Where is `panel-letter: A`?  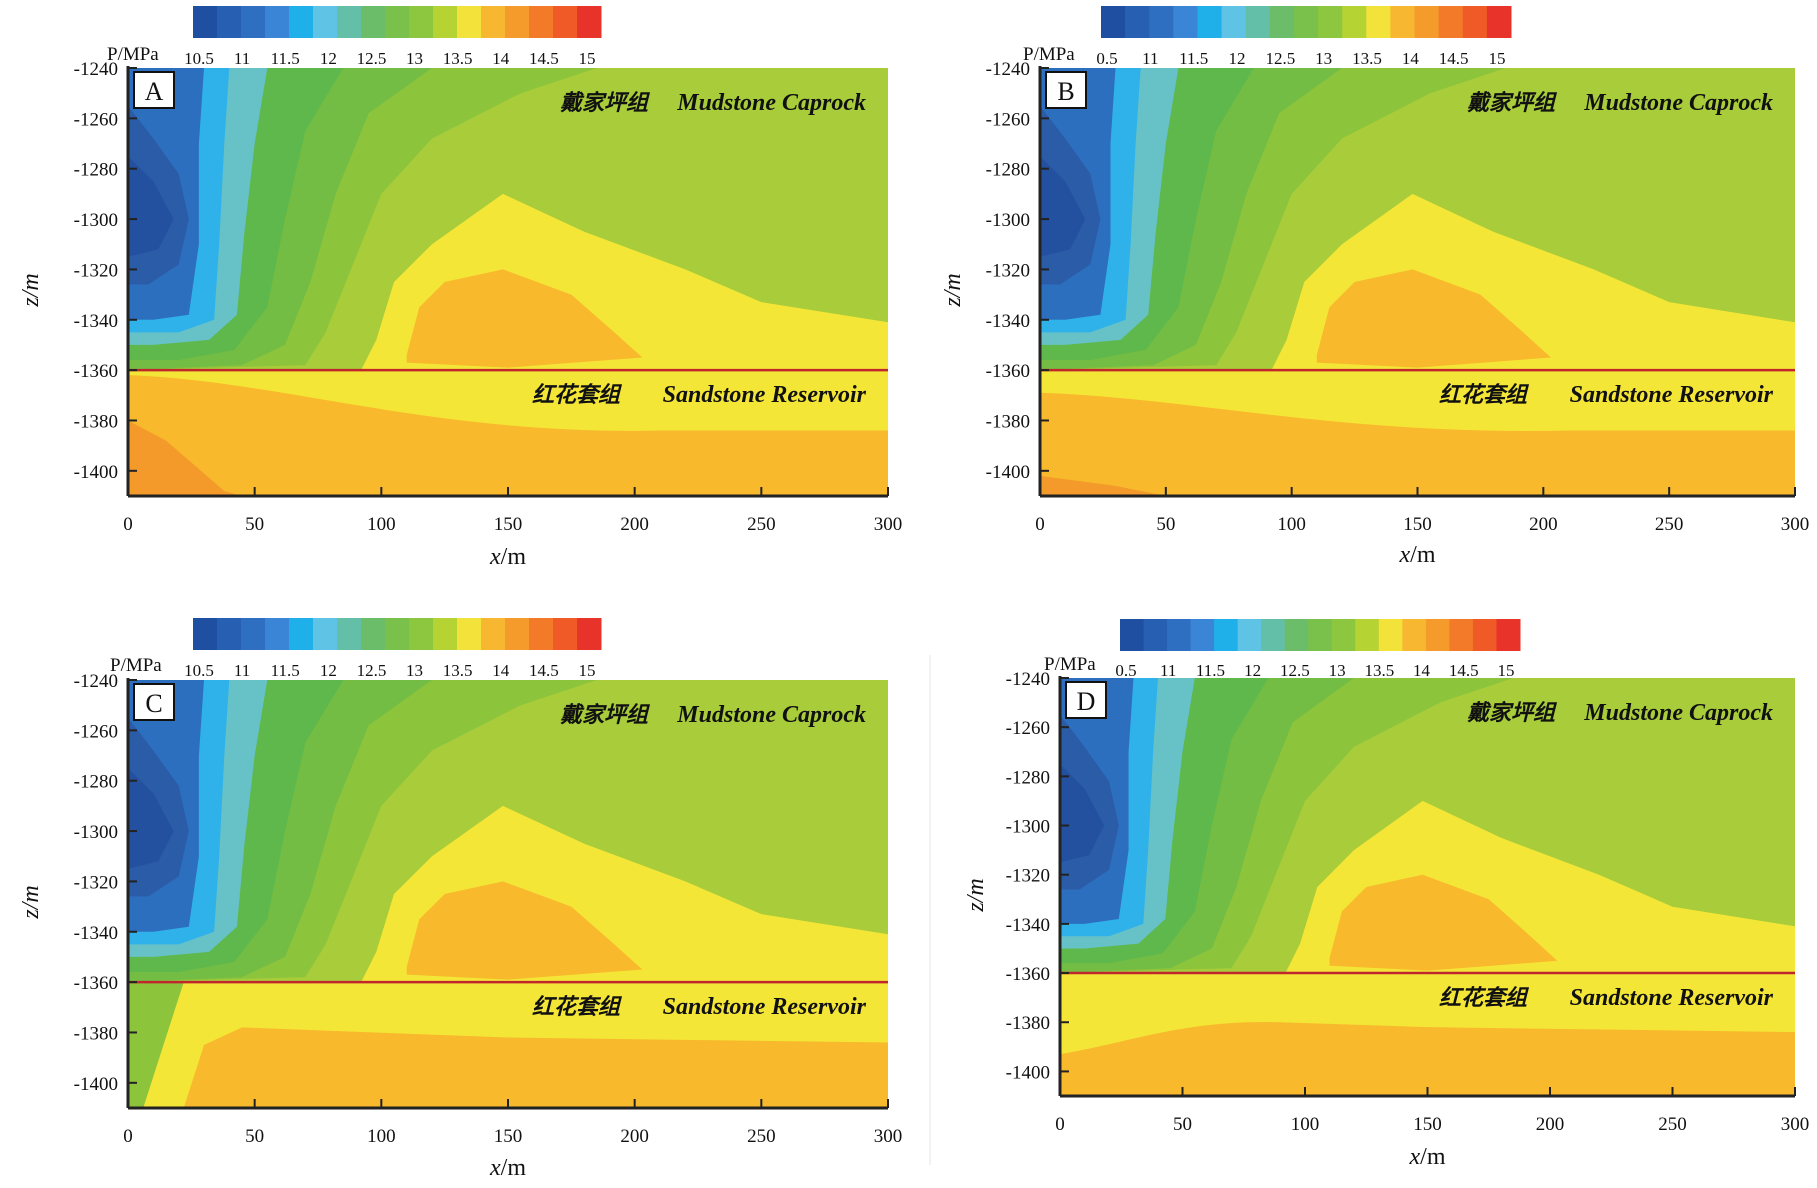
panel-letter: A is located at coordinates (154, 91).